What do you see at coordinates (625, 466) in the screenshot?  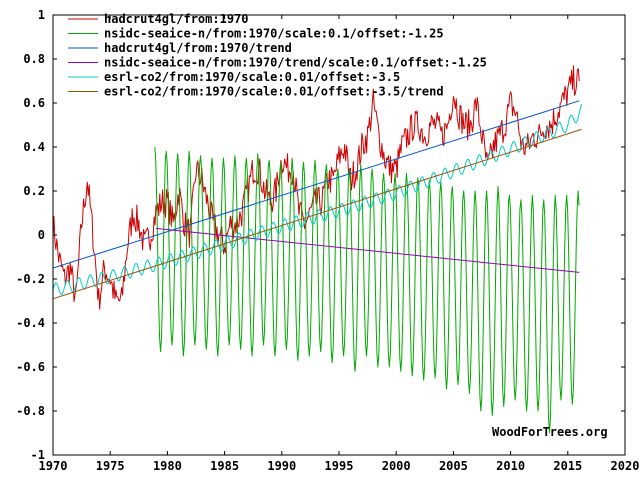 I see `x-tick-label: 2020` at bounding box center [625, 466].